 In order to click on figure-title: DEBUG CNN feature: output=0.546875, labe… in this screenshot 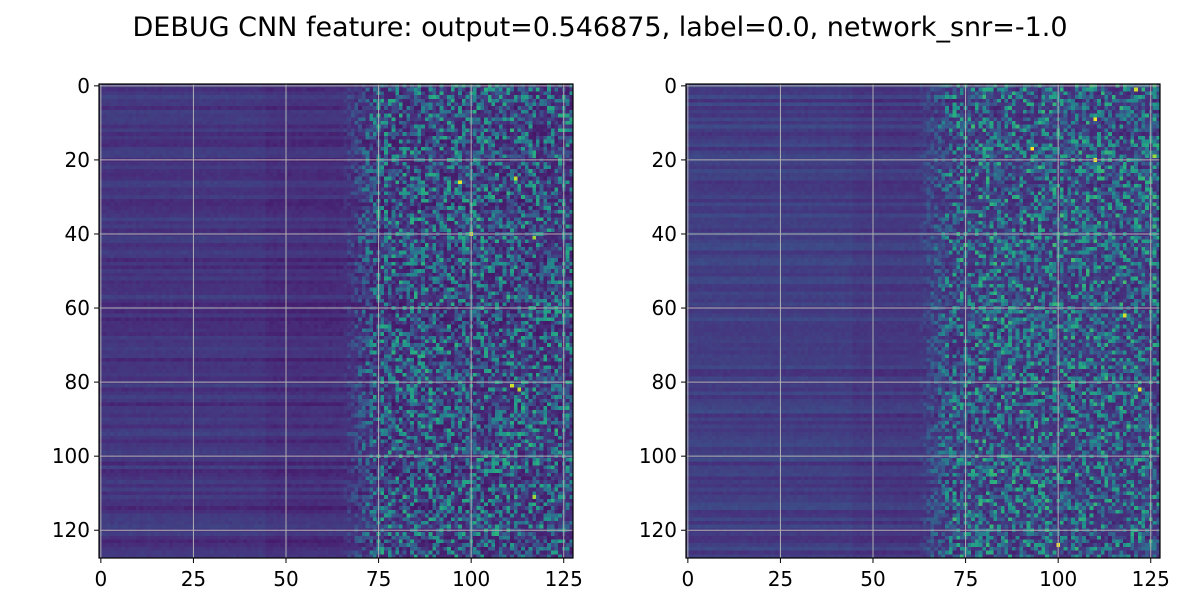, I will do `click(599, 27)`.